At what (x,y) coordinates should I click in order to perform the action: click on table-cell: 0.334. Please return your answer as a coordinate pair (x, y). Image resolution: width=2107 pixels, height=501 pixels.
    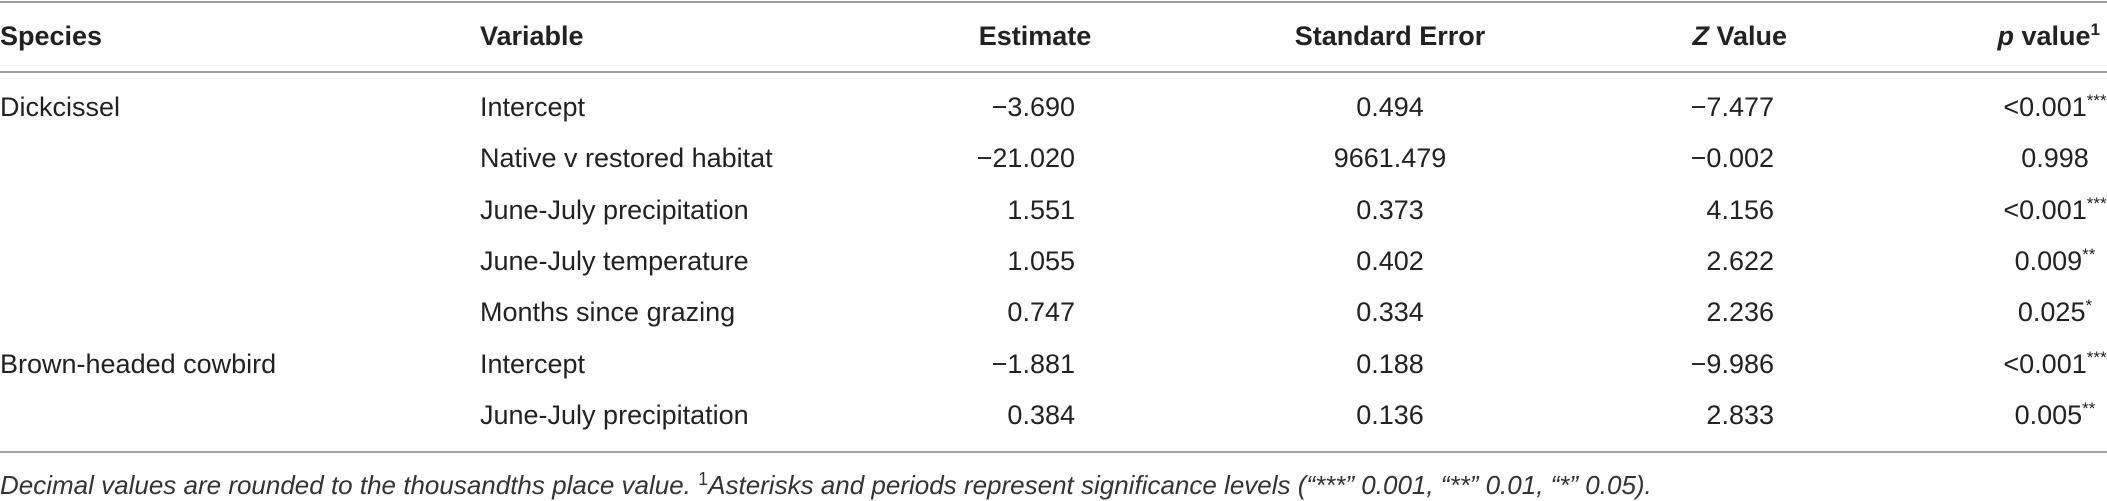
    Looking at the image, I should click on (1390, 312).